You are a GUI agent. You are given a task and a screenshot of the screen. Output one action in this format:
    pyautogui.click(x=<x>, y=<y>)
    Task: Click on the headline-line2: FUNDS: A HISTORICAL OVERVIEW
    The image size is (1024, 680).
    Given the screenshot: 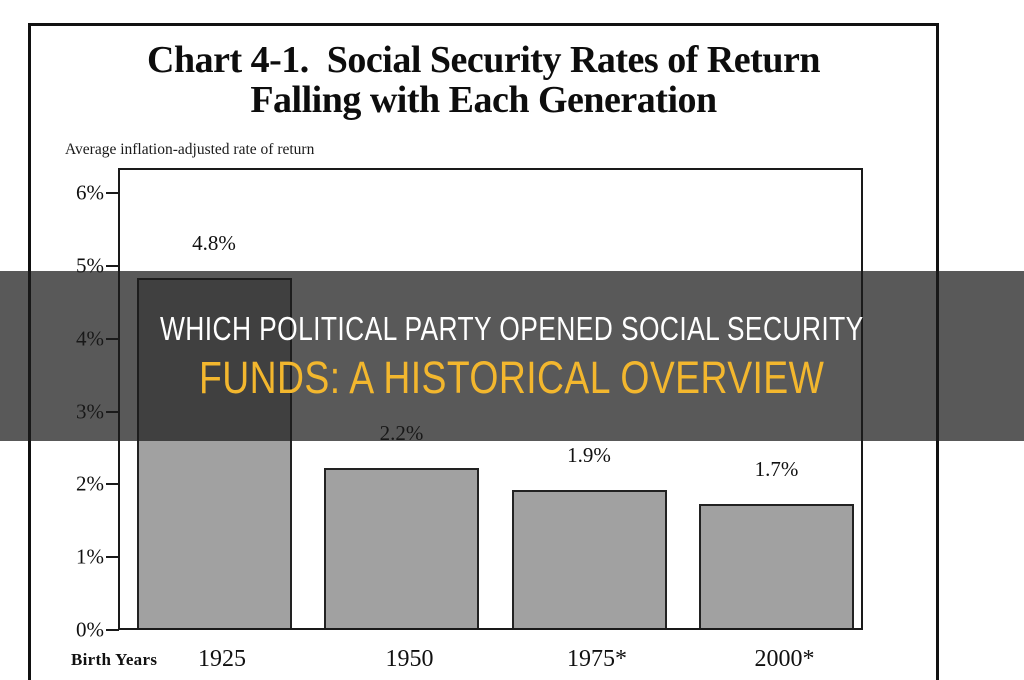 What is the action you would take?
    pyautogui.click(x=512, y=377)
    